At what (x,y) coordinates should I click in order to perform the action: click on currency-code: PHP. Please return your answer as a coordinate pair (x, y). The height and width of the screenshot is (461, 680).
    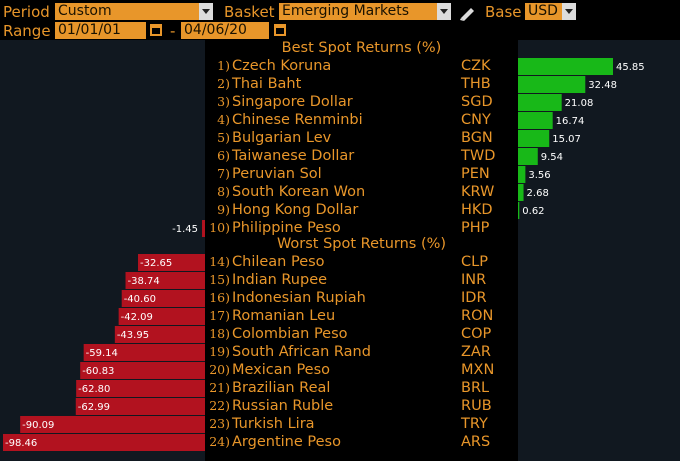
    Looking at the image, I should click on (475, 228).